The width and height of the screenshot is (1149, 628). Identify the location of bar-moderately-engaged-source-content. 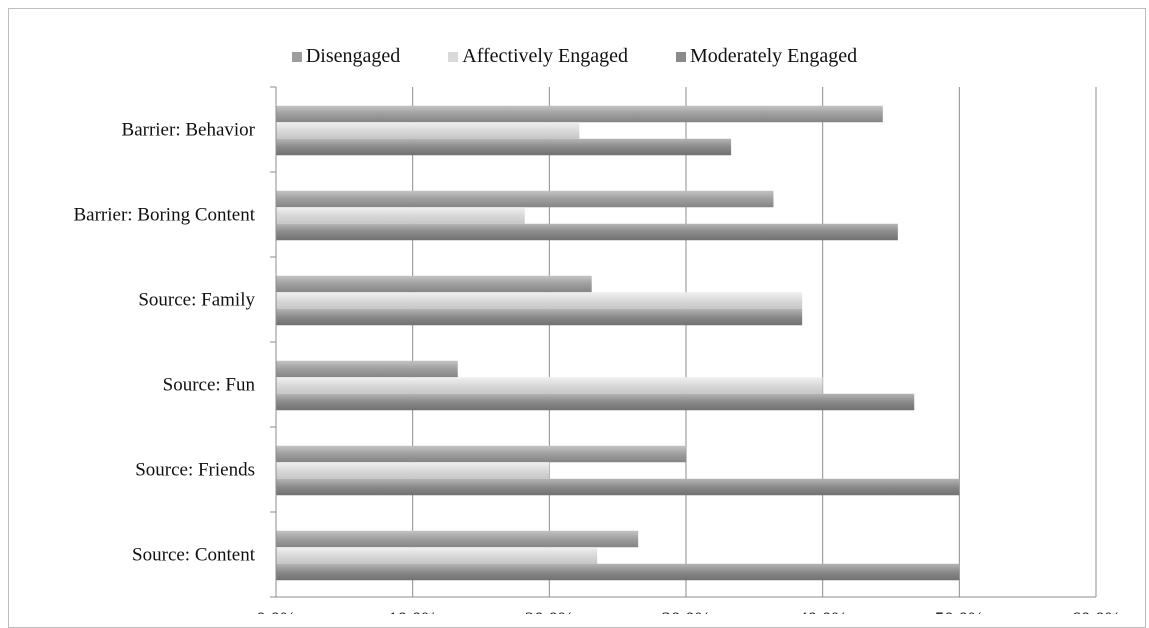
(618, 572).